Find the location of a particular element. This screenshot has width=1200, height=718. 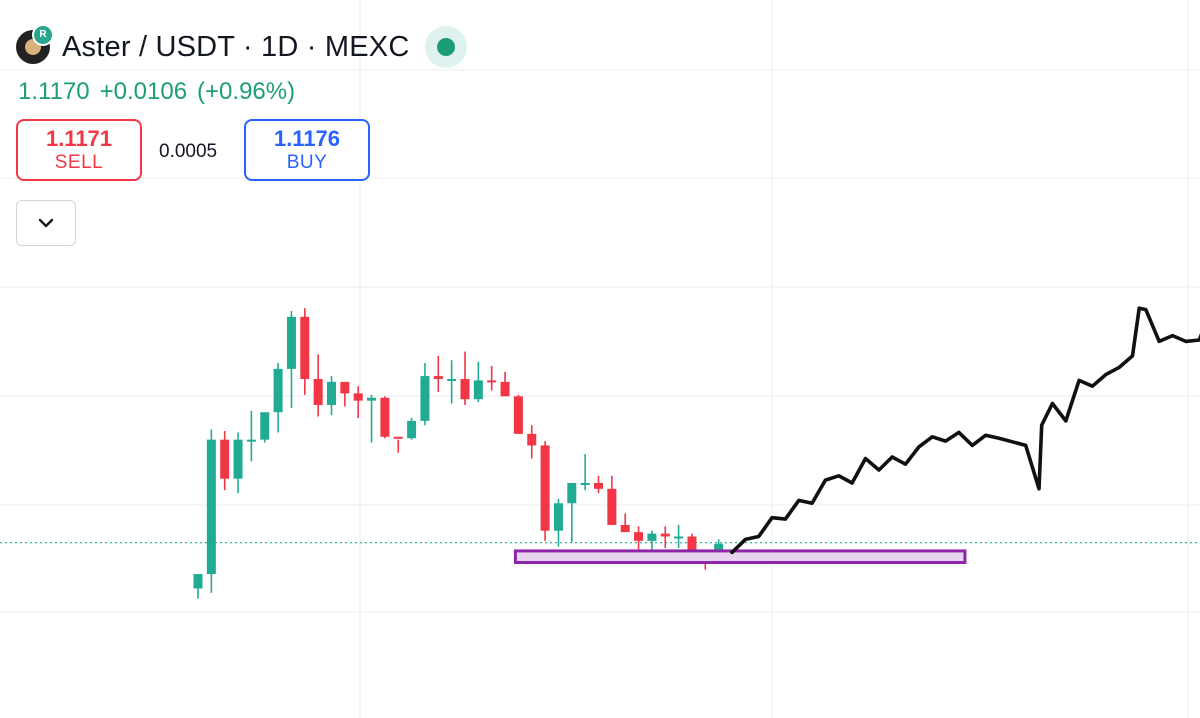

buy-price: 1.1176 is located at coordinates (307, 138).